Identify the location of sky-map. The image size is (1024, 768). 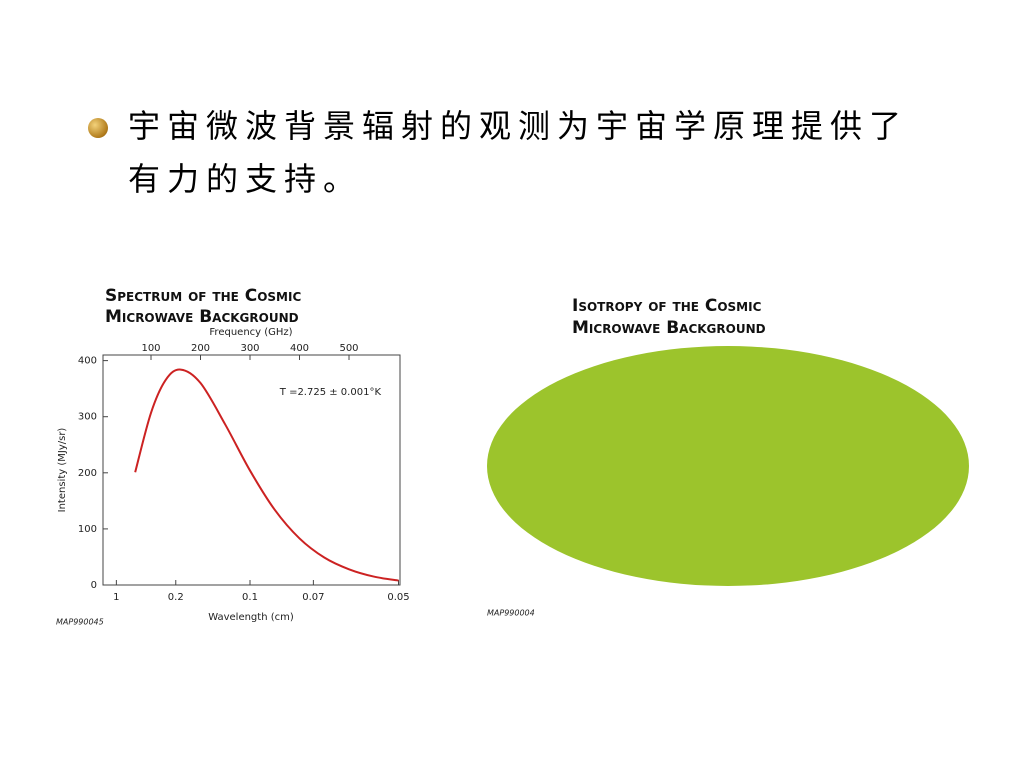
(728, 466).